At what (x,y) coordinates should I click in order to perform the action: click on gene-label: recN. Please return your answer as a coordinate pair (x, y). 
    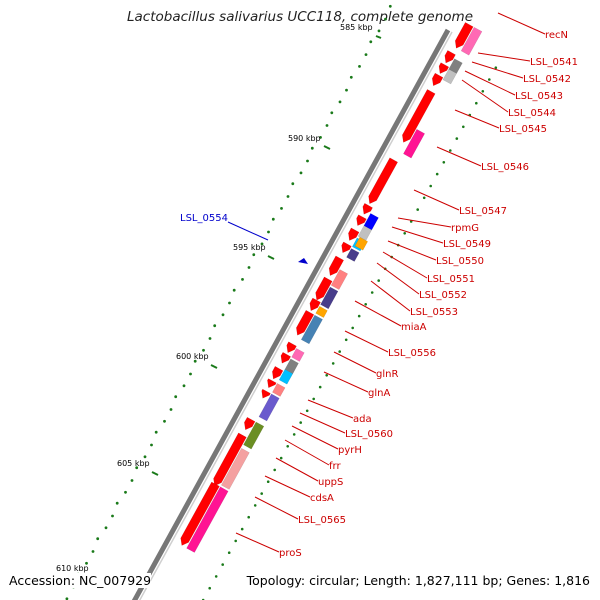
    Looking at the image, I should click on (556, 35).